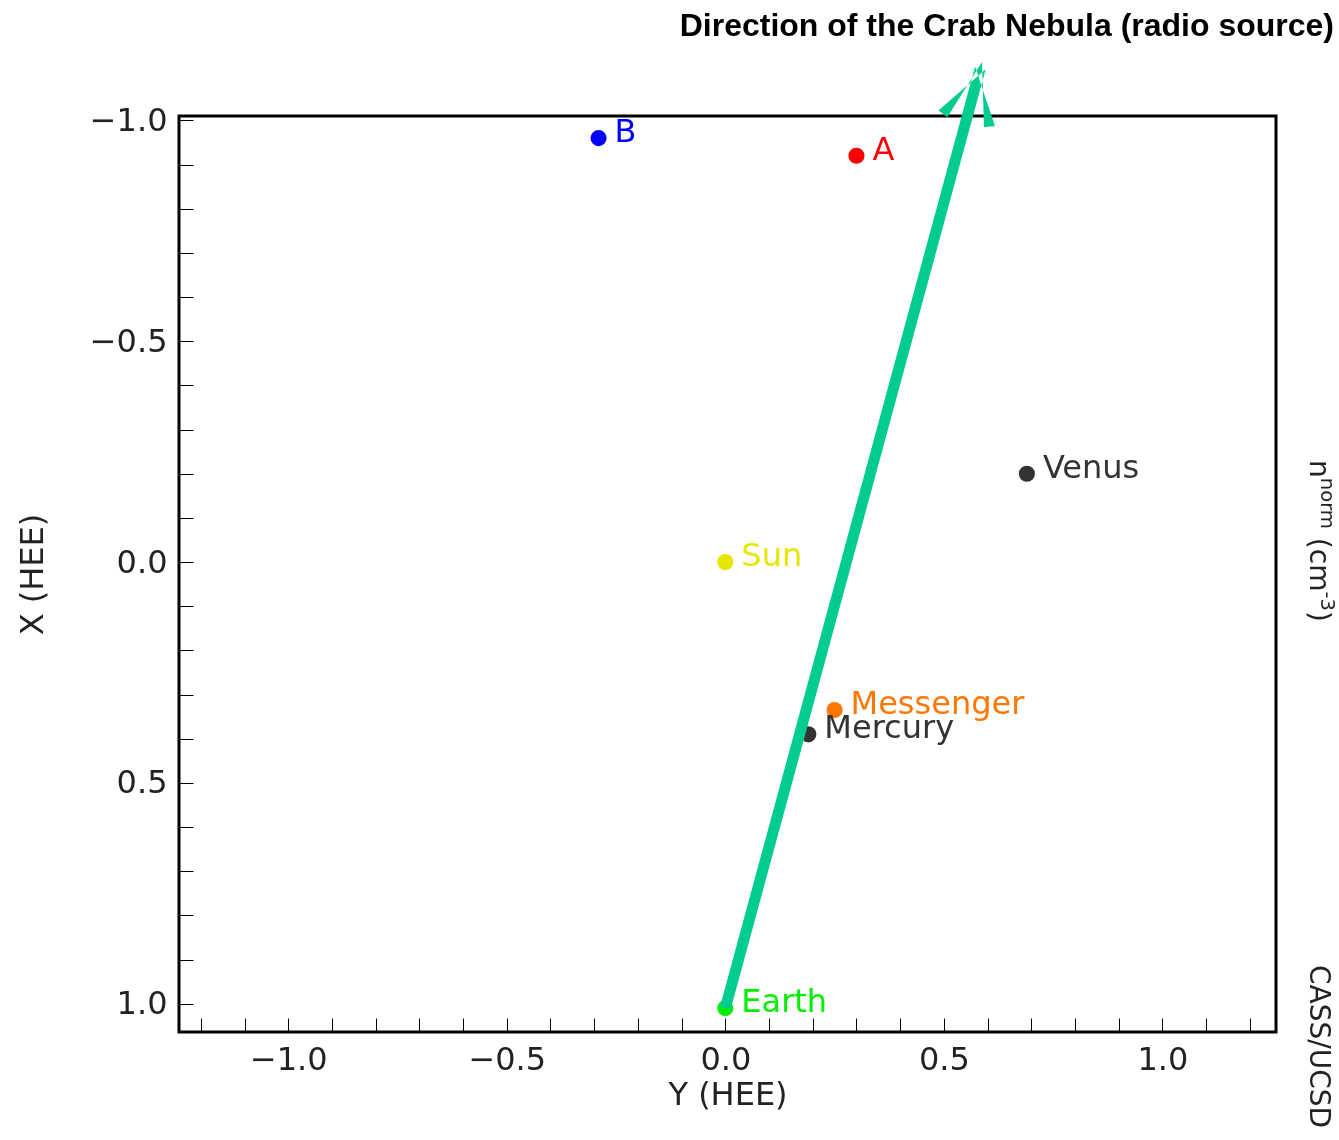 This screenshot has width=1339, height=1140. I want to click on y-tick-label: 1.0, so click(142, 1003).